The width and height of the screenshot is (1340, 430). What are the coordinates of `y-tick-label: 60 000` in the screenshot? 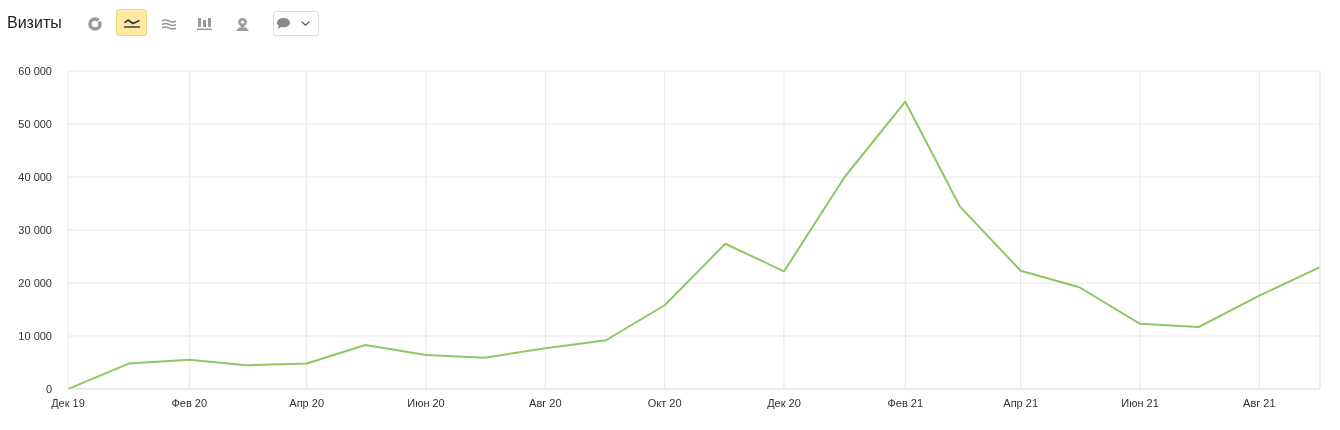 It's located at (35, 70).